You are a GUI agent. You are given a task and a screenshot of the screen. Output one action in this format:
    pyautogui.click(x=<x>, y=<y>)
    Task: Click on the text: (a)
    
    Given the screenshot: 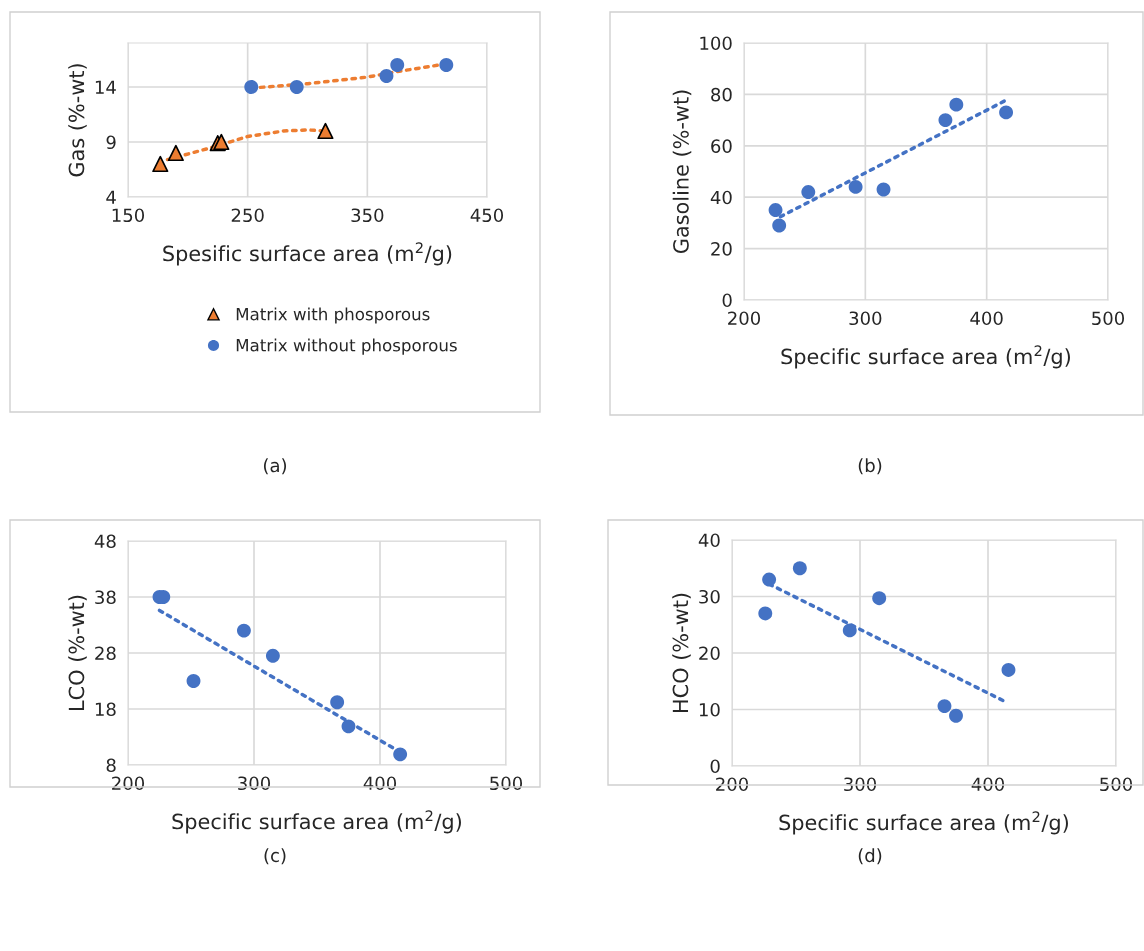 What is the action you would take?
    pyautogui.click(x=275, y=466)
    